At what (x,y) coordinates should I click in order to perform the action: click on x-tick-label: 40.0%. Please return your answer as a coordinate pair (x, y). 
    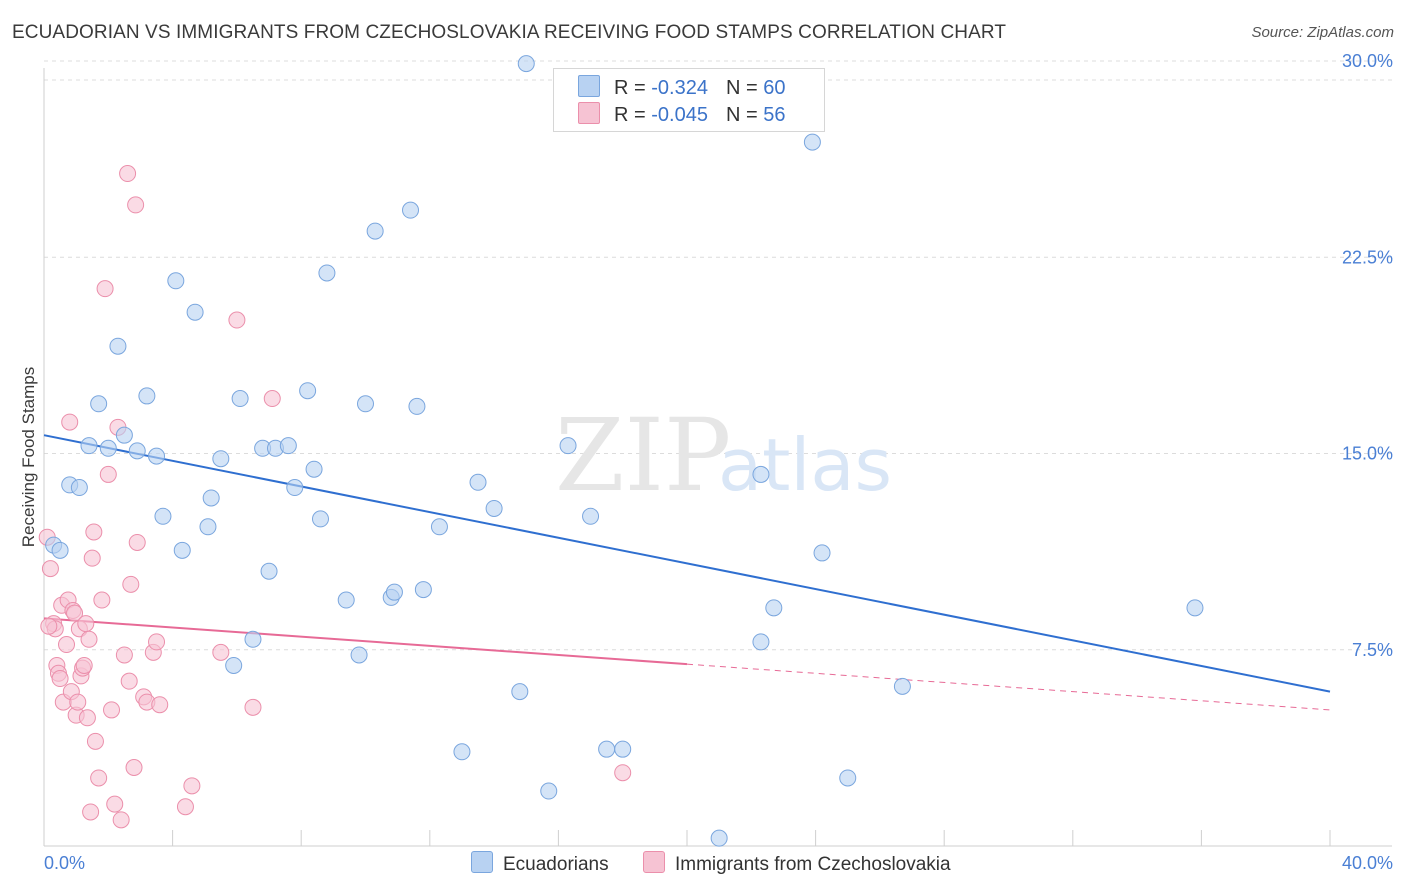
    Looking at the image, I should click on (1367, 863).